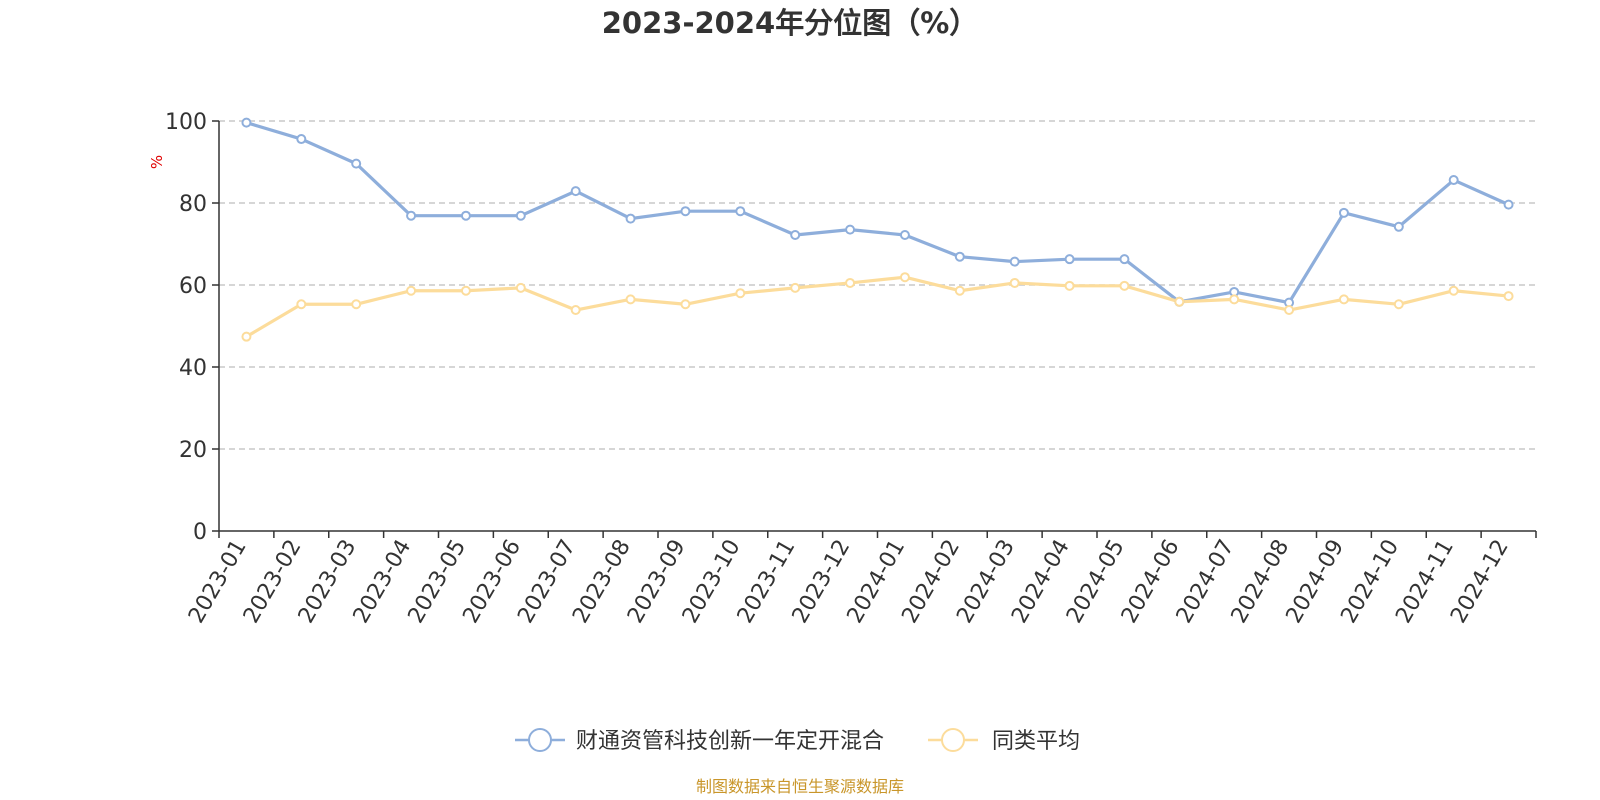  Describe the element at coordinates (193, 204) in the screenshot. I see `y-tick-label: 80` at that location.